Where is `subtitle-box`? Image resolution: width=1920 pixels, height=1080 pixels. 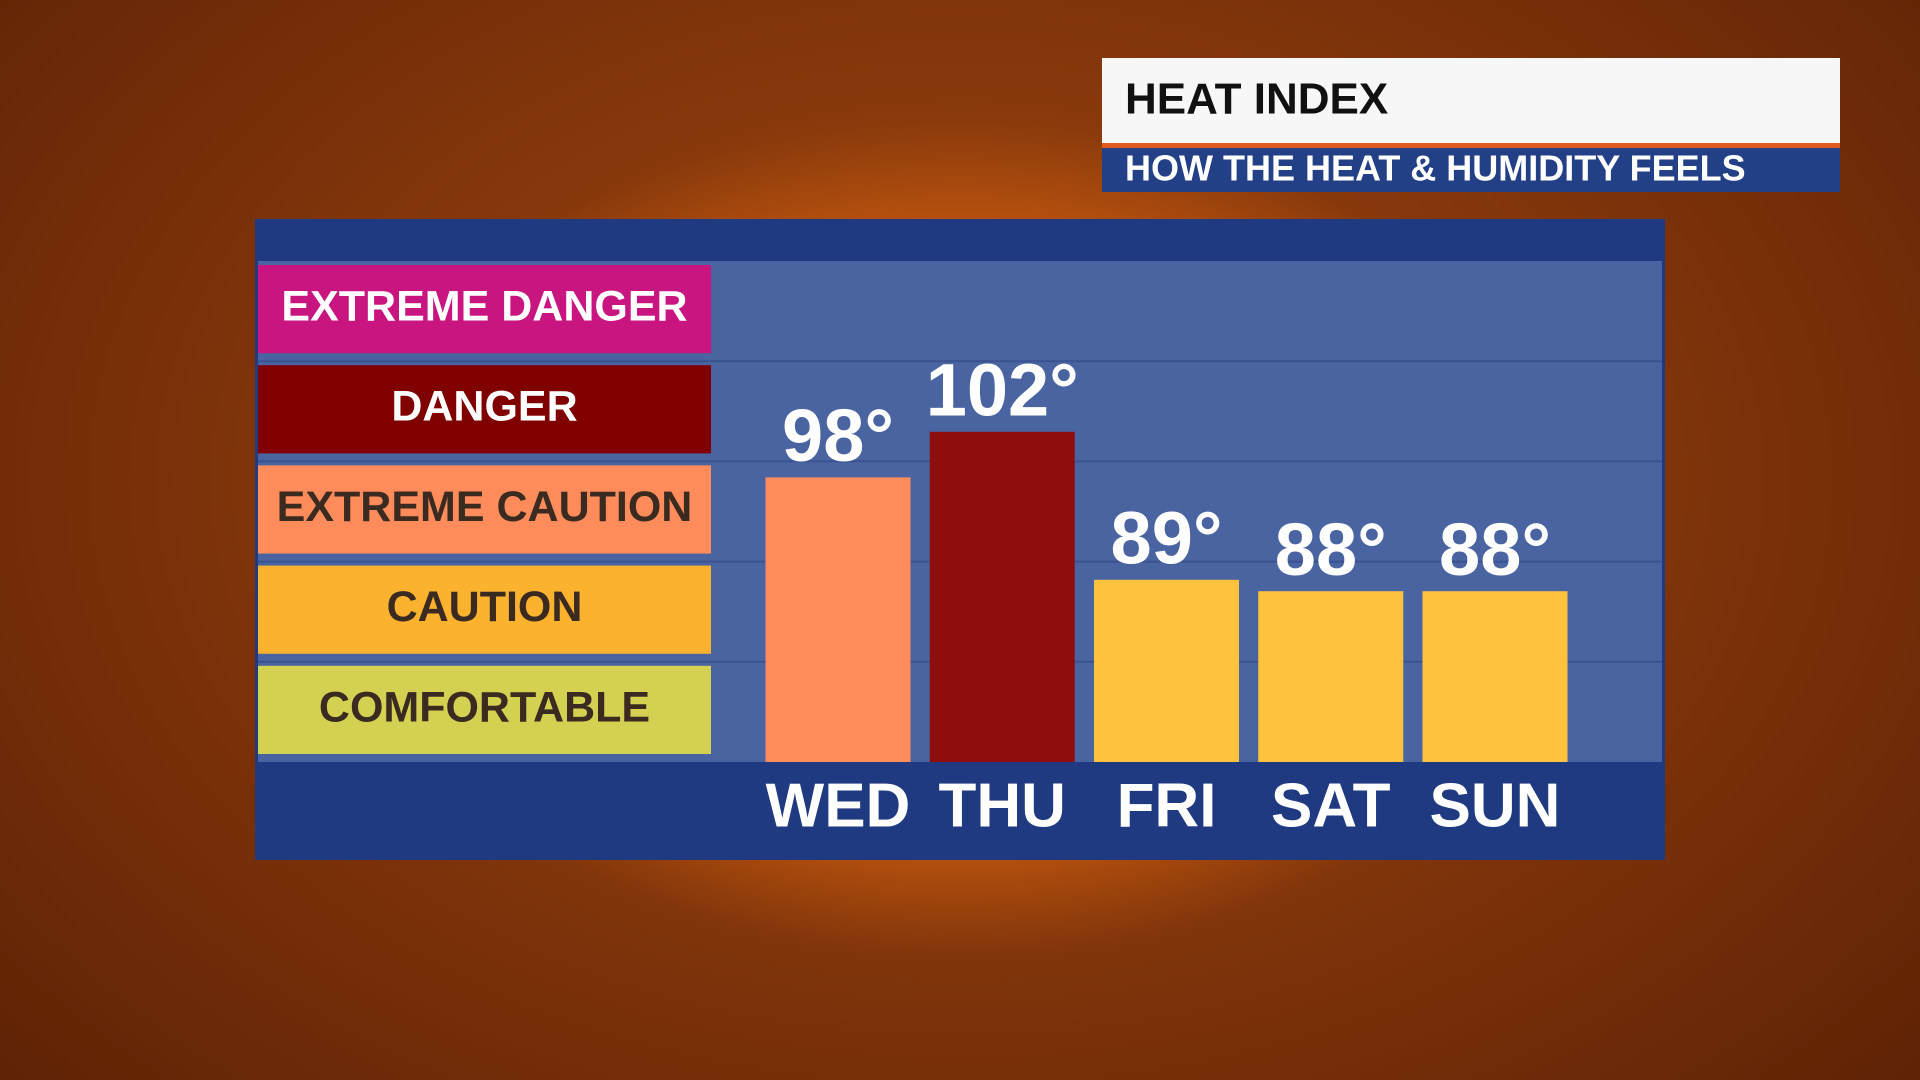 subtitle-box is located at coordinates (1471, 170).